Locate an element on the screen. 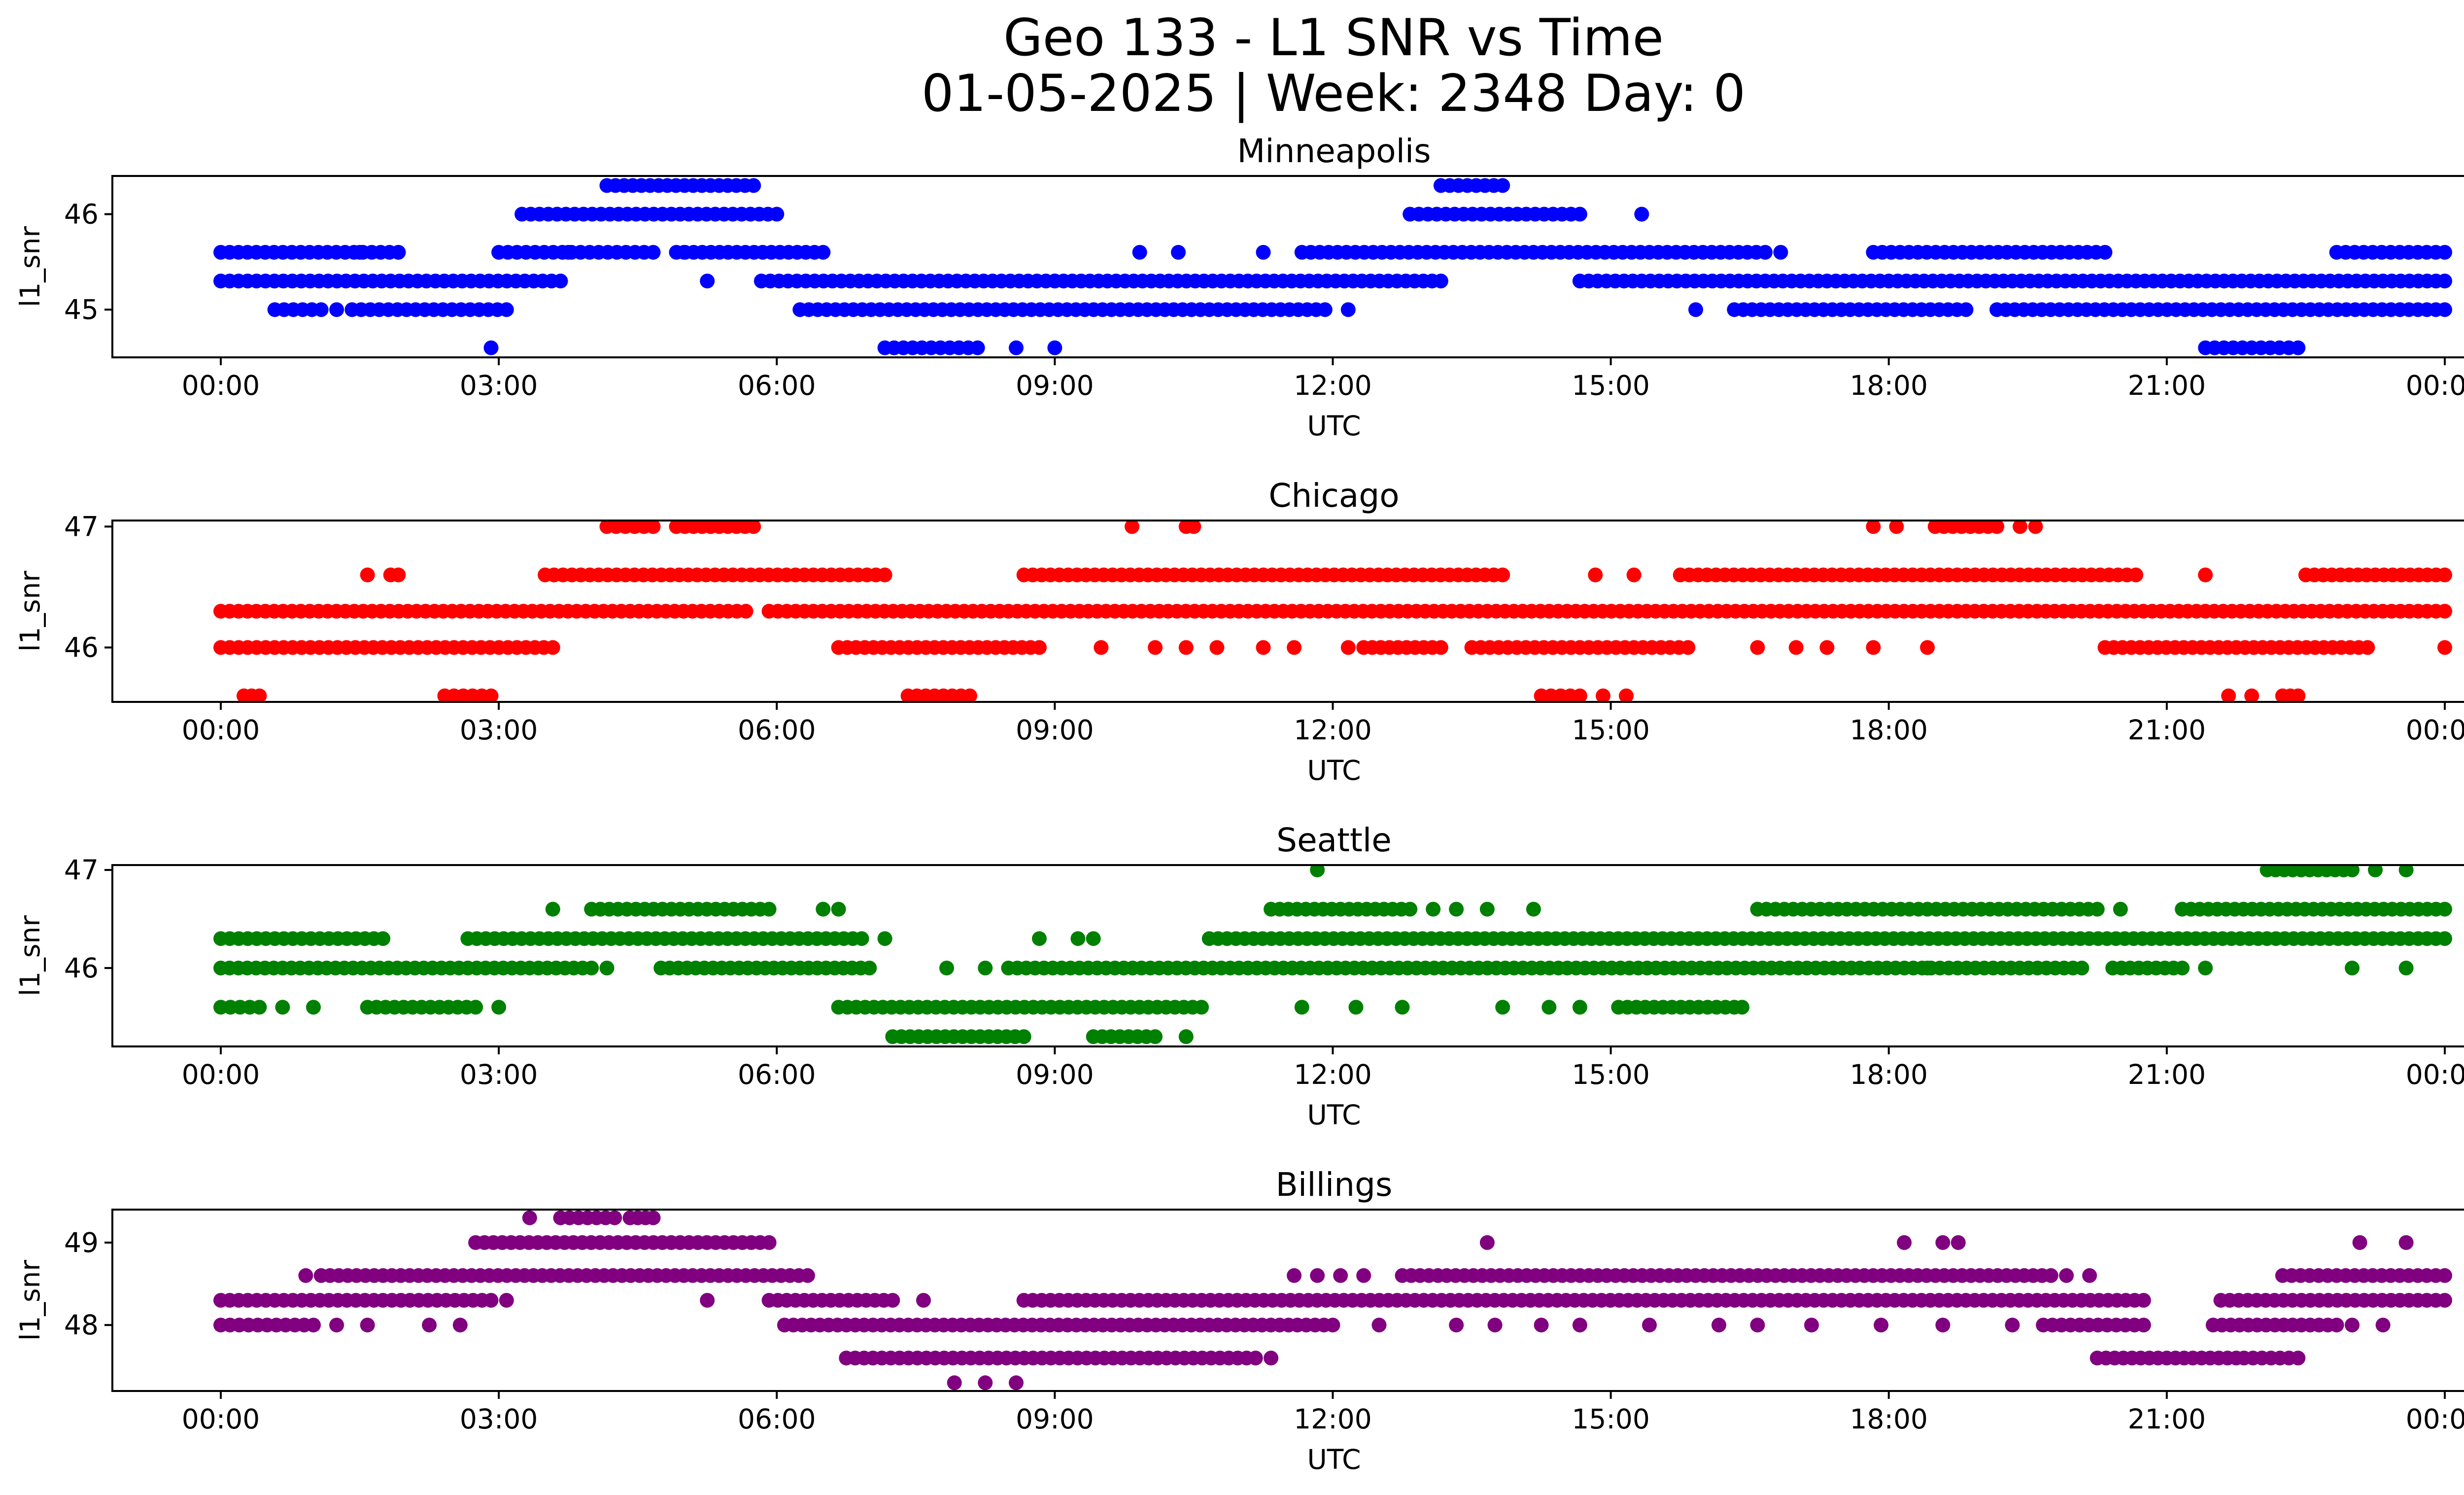 The image size is (2464, 1495). figure-title: Geo 133 - L1 SNR vs Time is located at coordinates (1333, 38).